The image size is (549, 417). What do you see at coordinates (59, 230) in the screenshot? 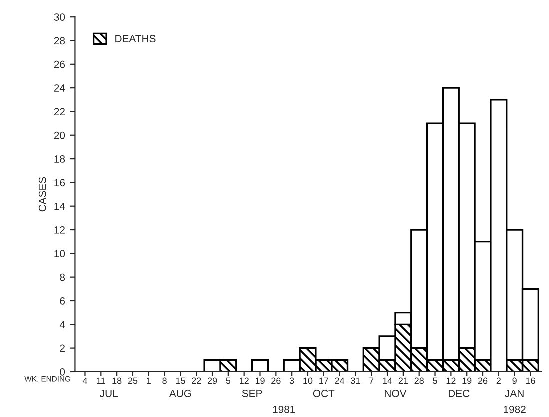
I see `y-tick-label: 12` at bounding box center [59, 230].